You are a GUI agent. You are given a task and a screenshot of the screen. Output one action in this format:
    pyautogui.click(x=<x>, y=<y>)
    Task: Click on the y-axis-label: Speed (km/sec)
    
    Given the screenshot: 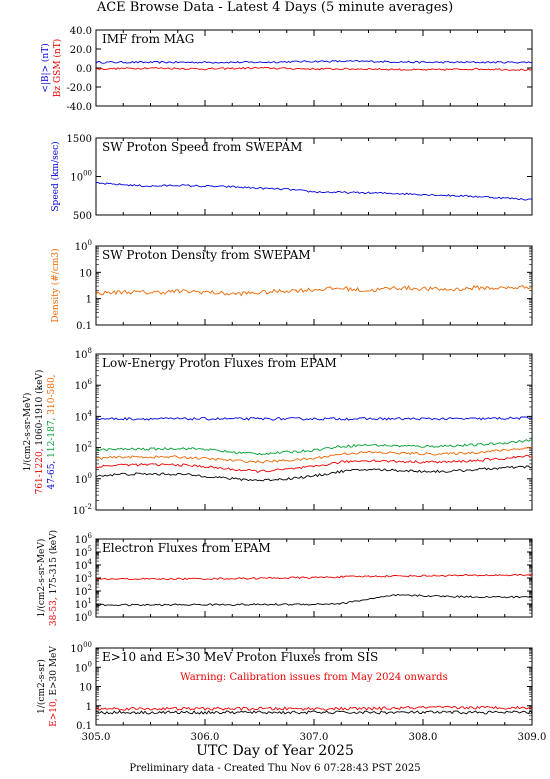 What is the action you would take?
    pyautogui.click(x=55, y=176)
    